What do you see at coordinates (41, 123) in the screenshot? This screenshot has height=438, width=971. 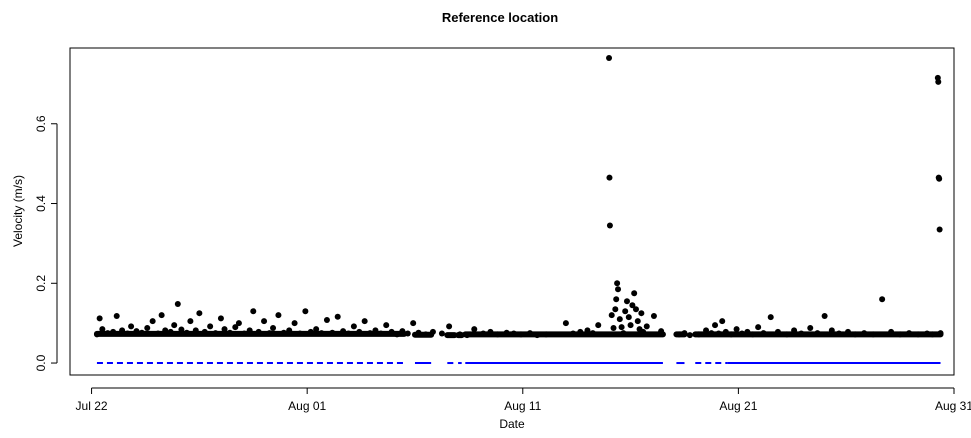 I see `y-tick-label: 0.6` at bounding box center [41, 123].